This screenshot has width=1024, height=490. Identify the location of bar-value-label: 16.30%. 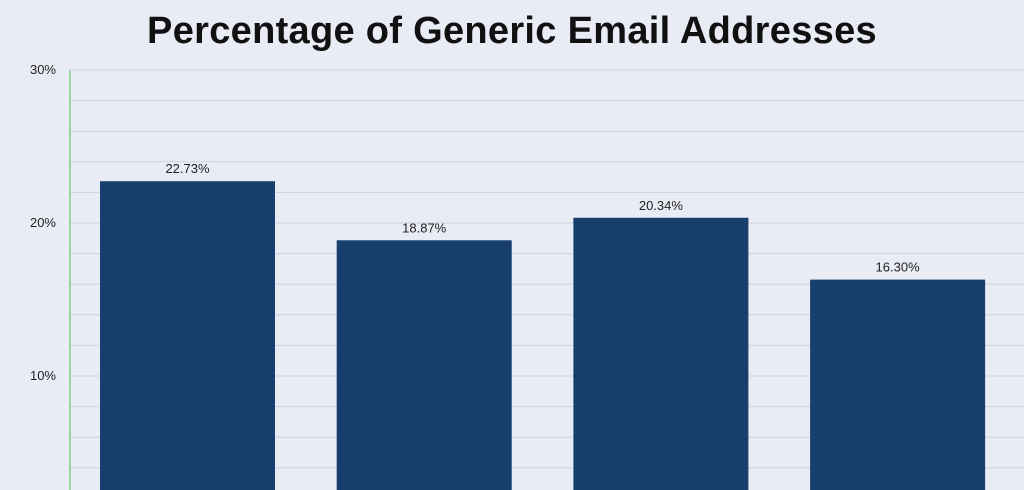
(898, 267).